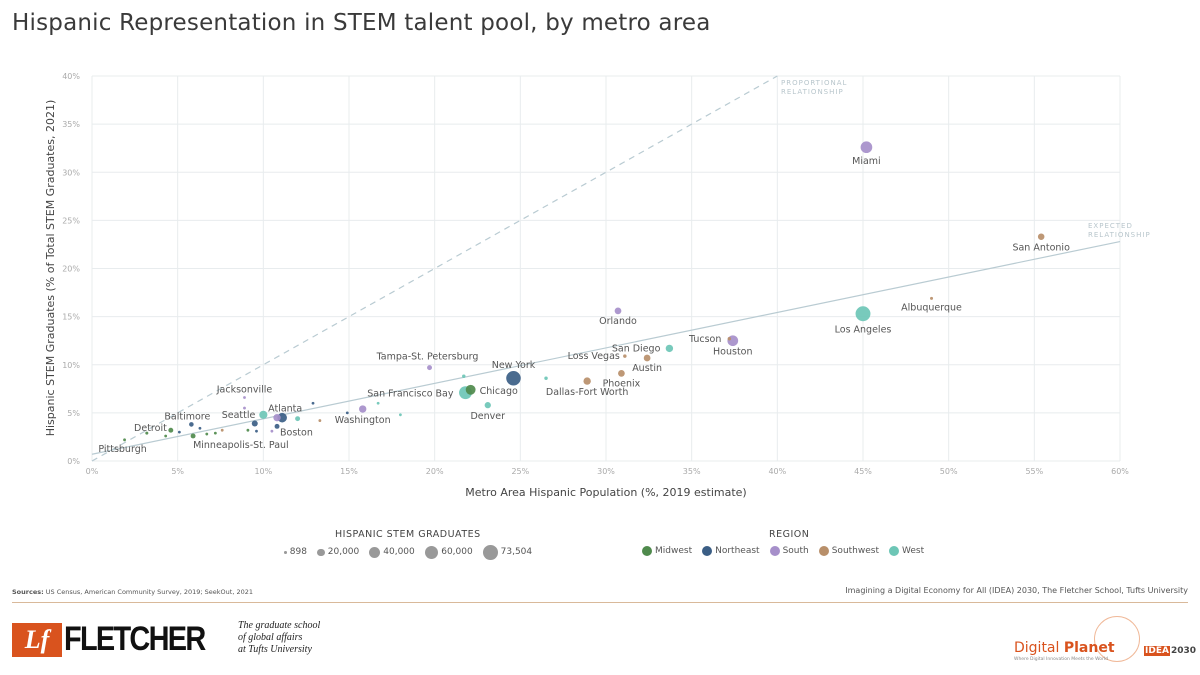 The image size is (1200, 675). What do you see at coordinates (587, 392) in the screenshot?
I see `city-label: Dallas-Fort Worth` at bounding box center [587, 392].